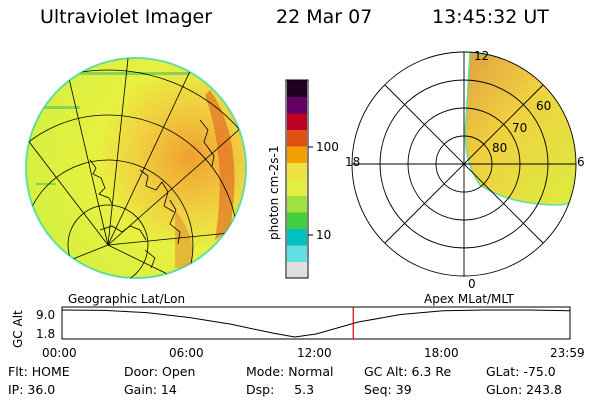  Describe the element at coordinates (289, 371) in the screenshot. I see `status-mode: Mode: Normal` at that location.